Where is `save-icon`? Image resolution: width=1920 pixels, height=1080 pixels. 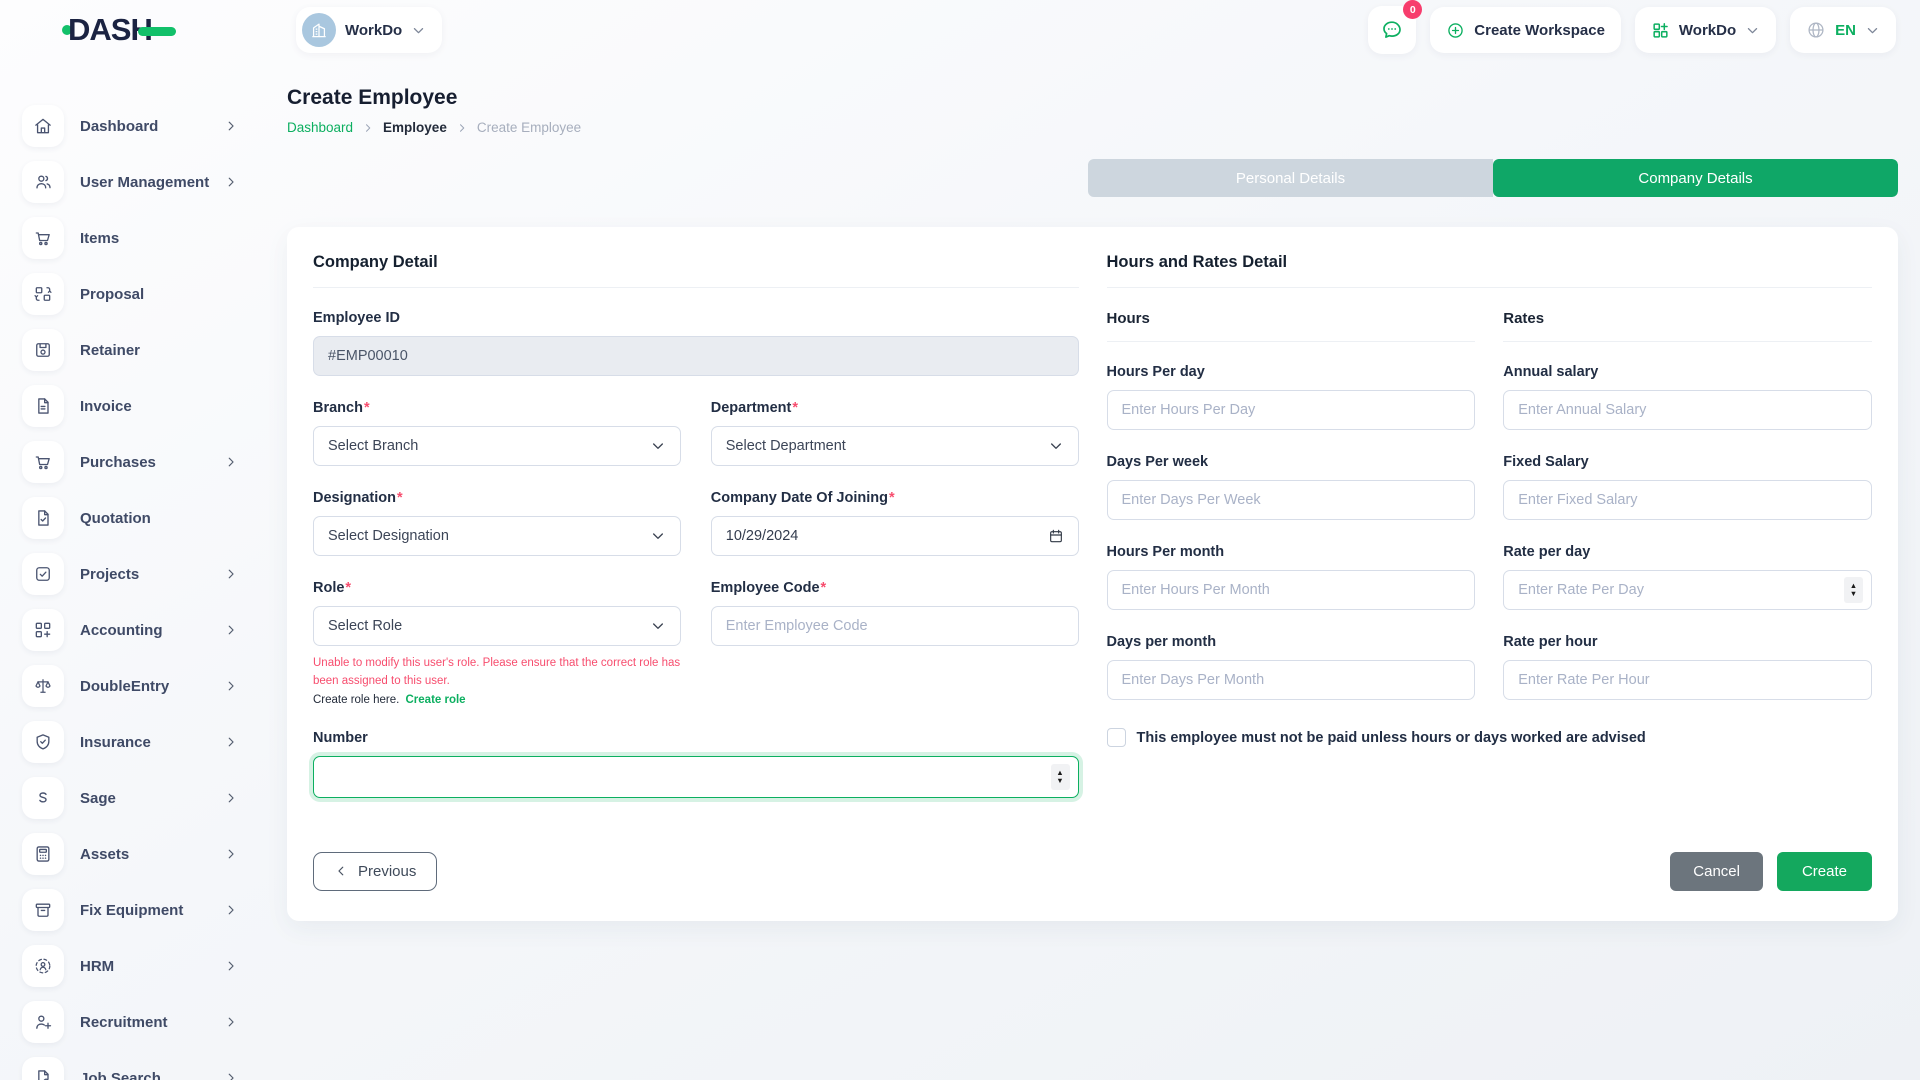 save-icon is located at coordinates (43, 350).